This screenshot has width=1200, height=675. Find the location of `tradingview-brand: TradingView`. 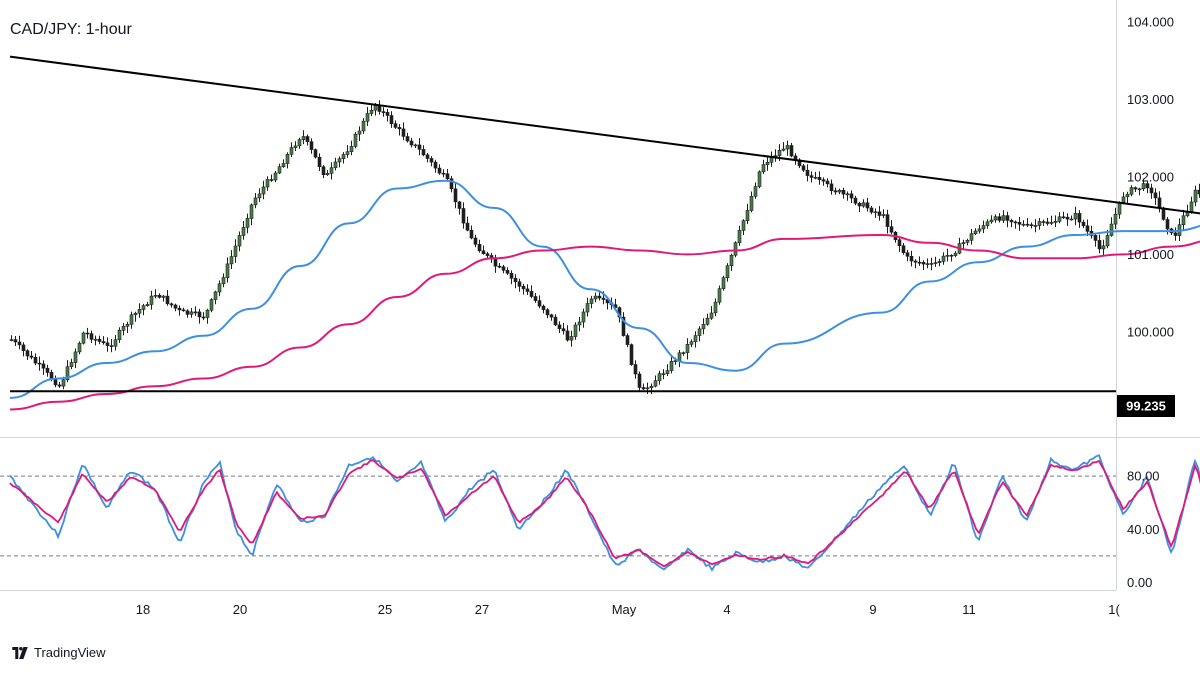

tradingview-brand: TradingView is located at coordinates (58, 652).